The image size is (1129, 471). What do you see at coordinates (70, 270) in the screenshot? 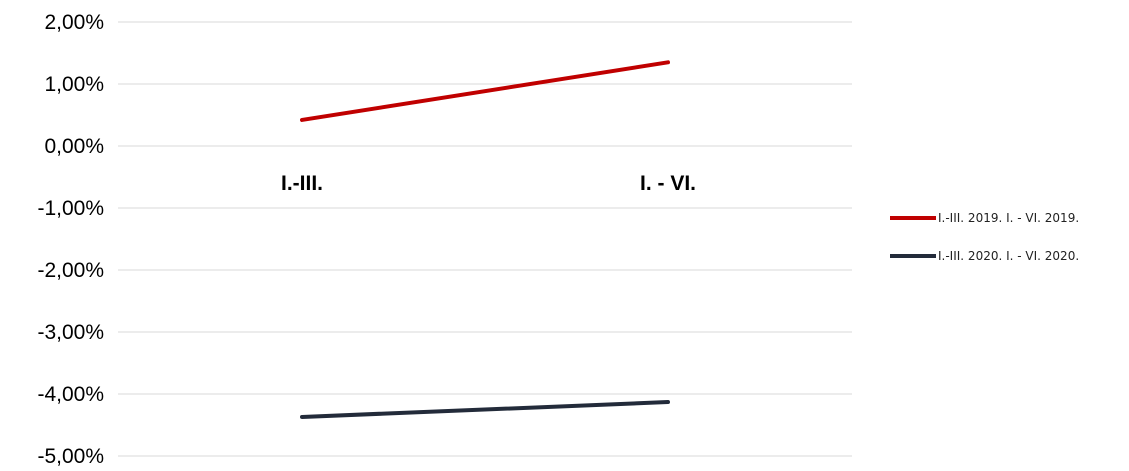
I see `y-tick-label: -2,00%` at bounding box center [70, 270].